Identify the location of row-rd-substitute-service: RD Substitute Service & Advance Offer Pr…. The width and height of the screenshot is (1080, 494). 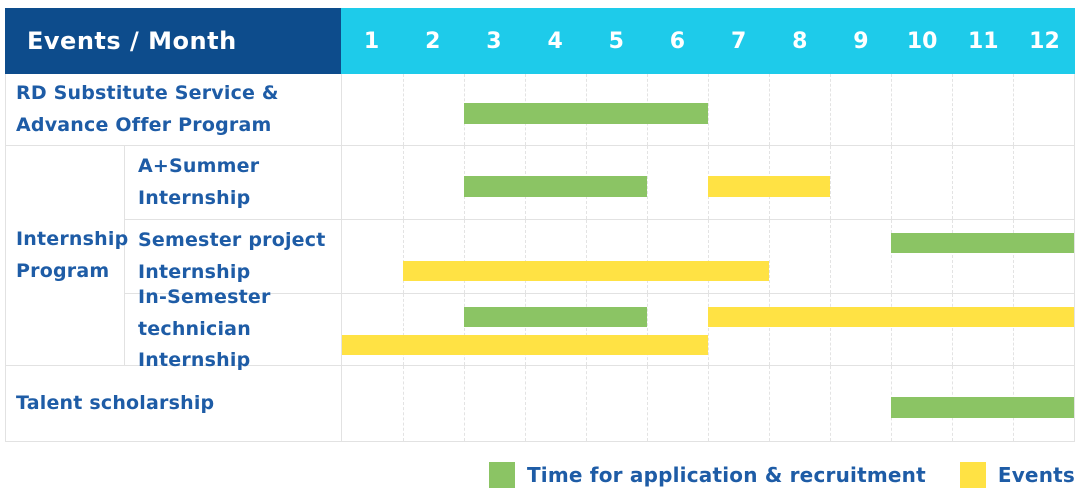
(540, 109).